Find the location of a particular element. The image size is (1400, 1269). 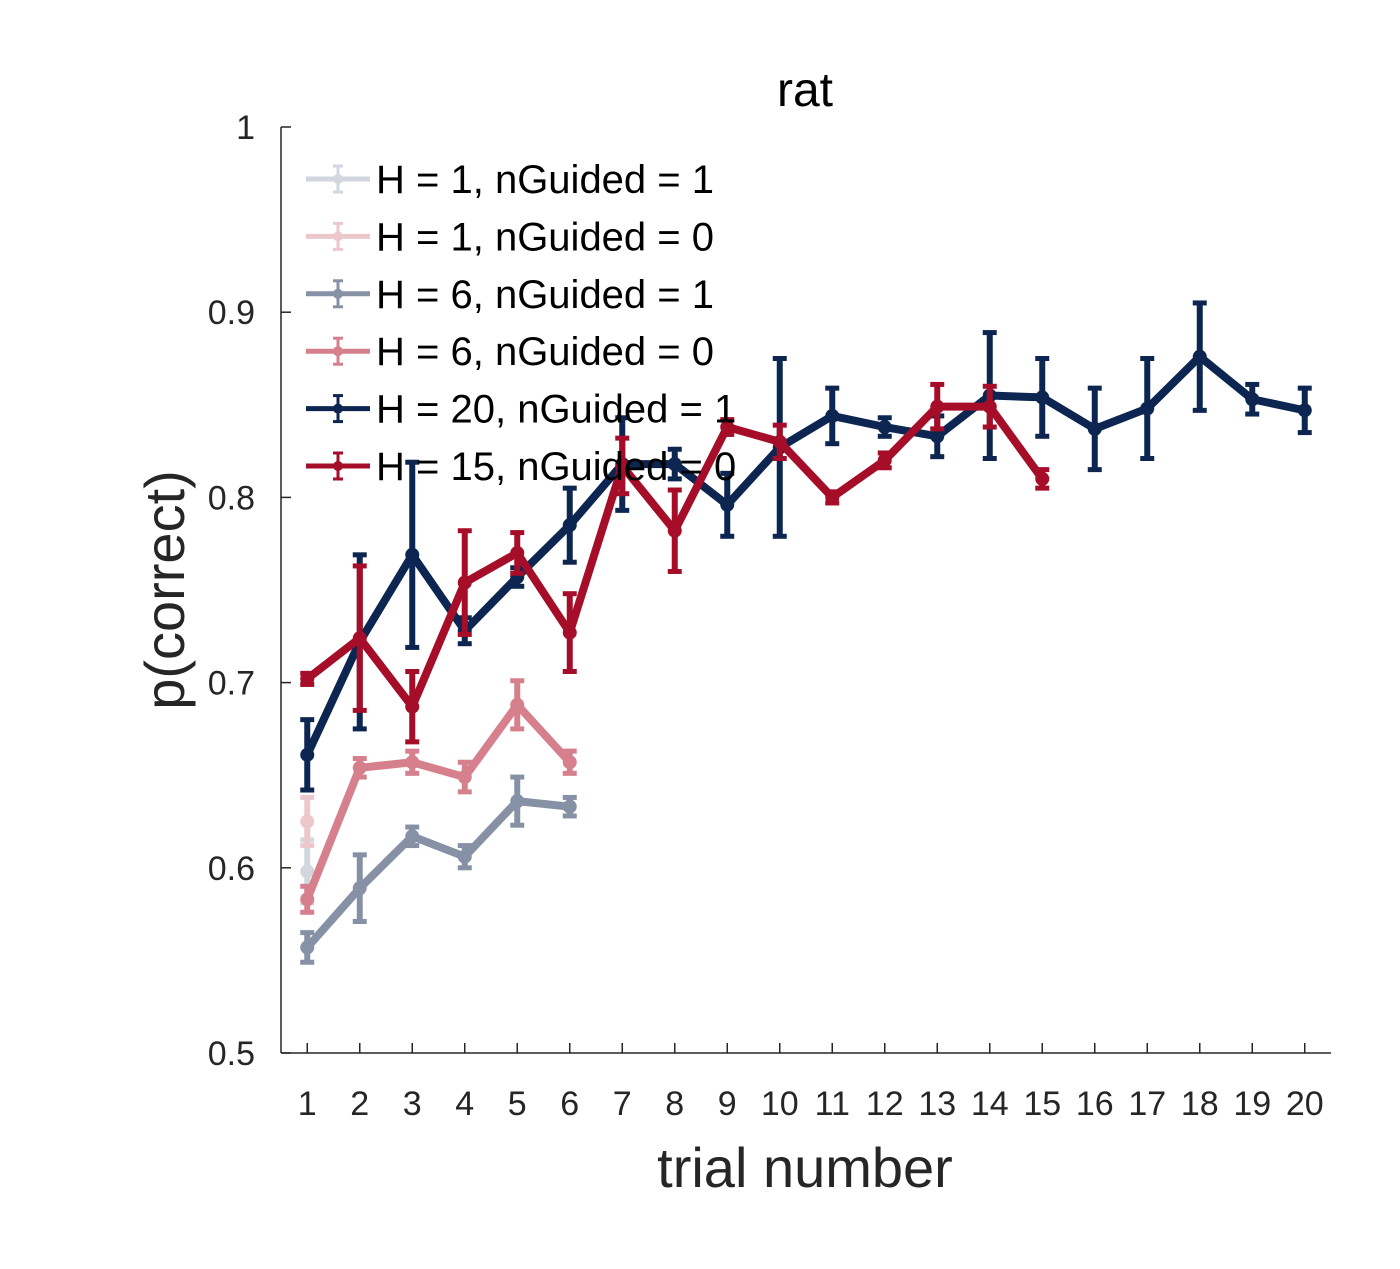

legend-item: H = 15, nGuided = 0 is located at coordinates (521, 467).